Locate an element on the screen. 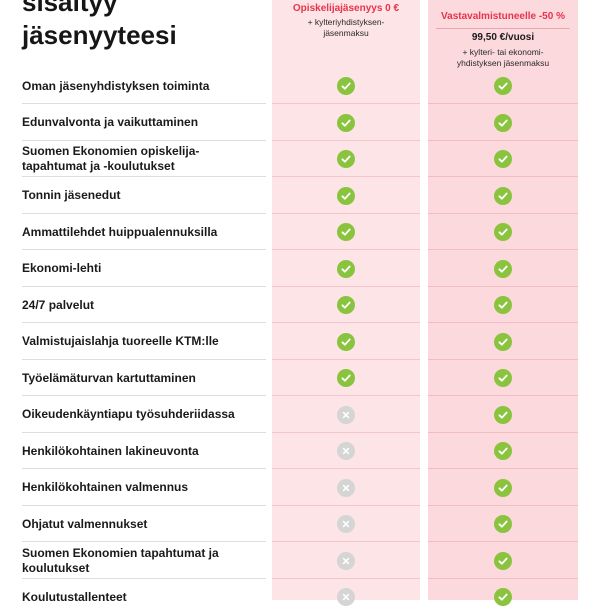 The width and height of the screenshot is (600, 615). feature-label: Oikeudenkäyntiapu työsuhderiidassa is located at coordinates (128, 414).